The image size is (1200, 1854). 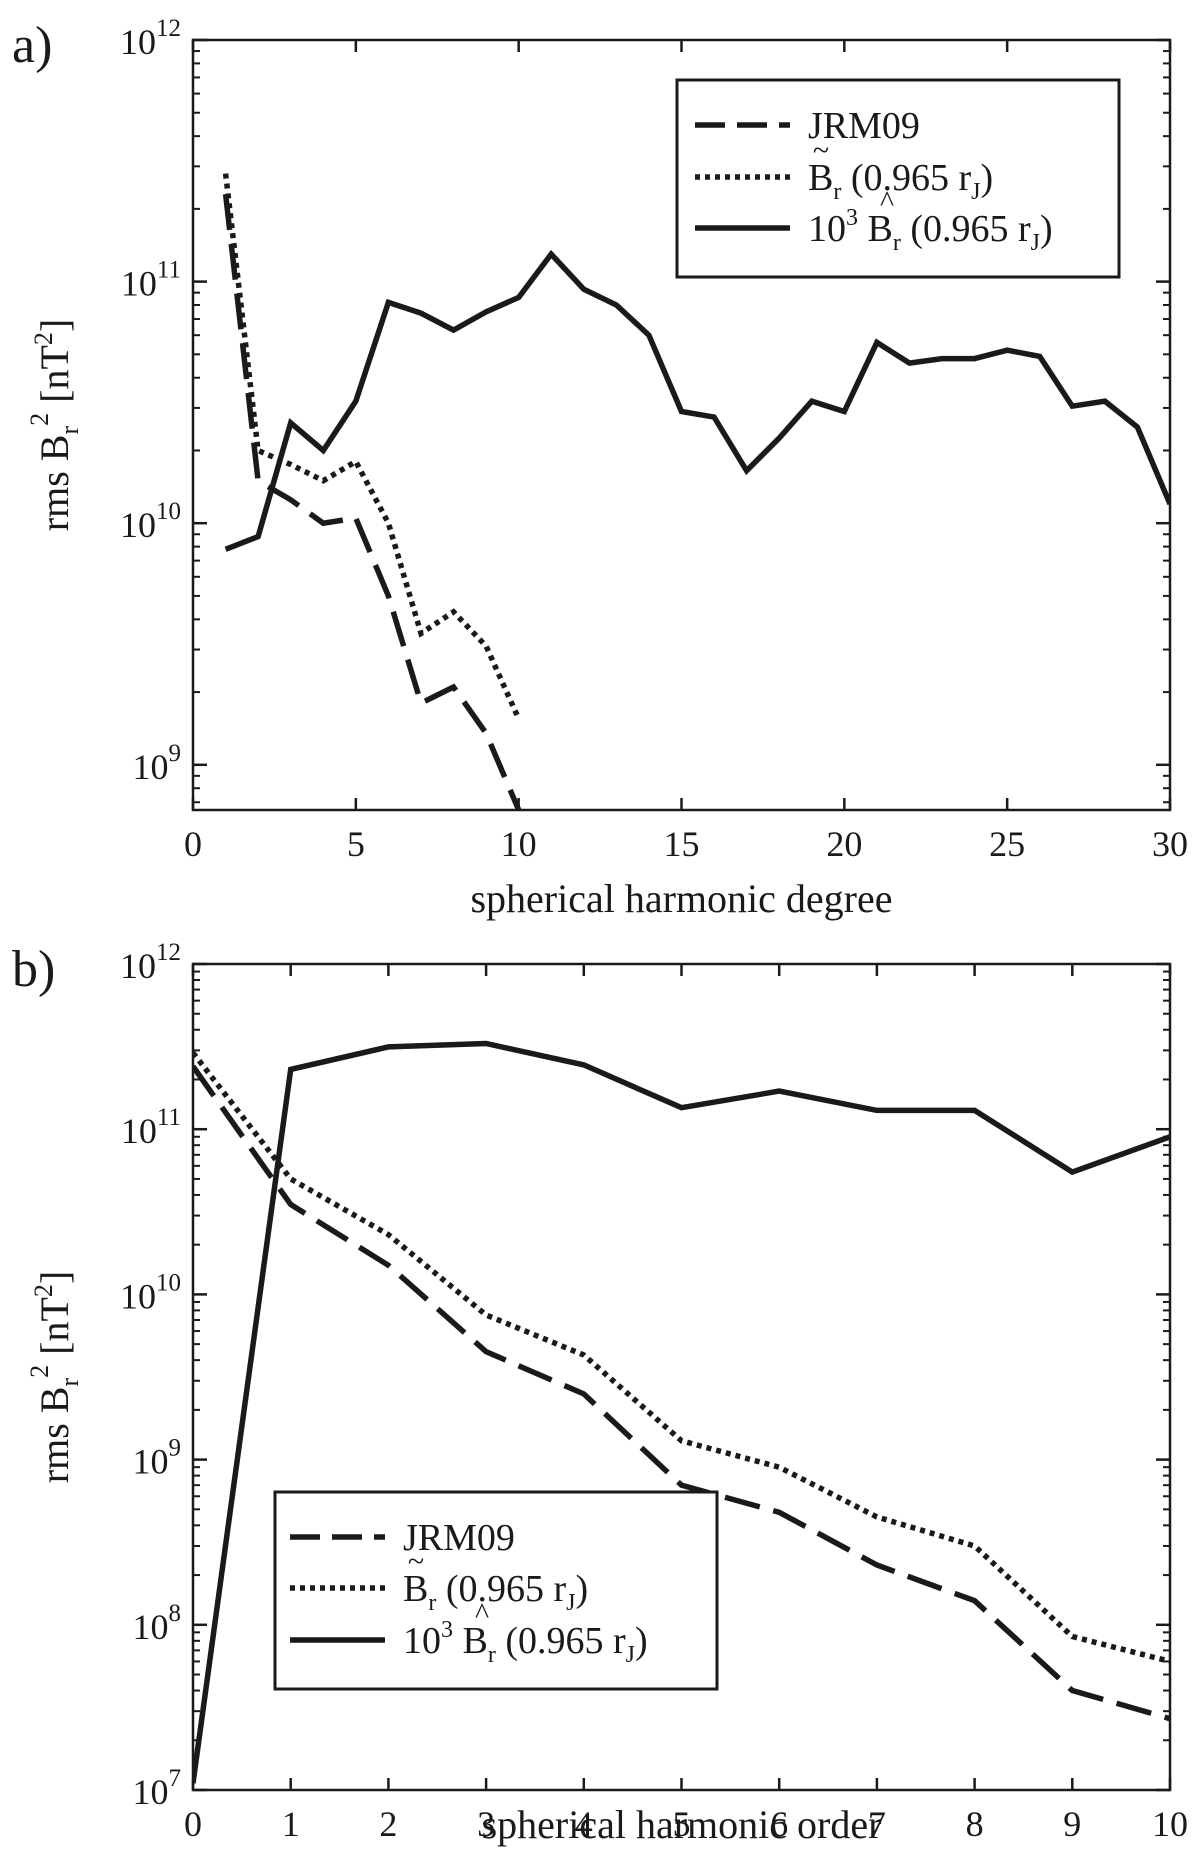 I want to click on legend-accent: ^, so click(x=482, y=1613).